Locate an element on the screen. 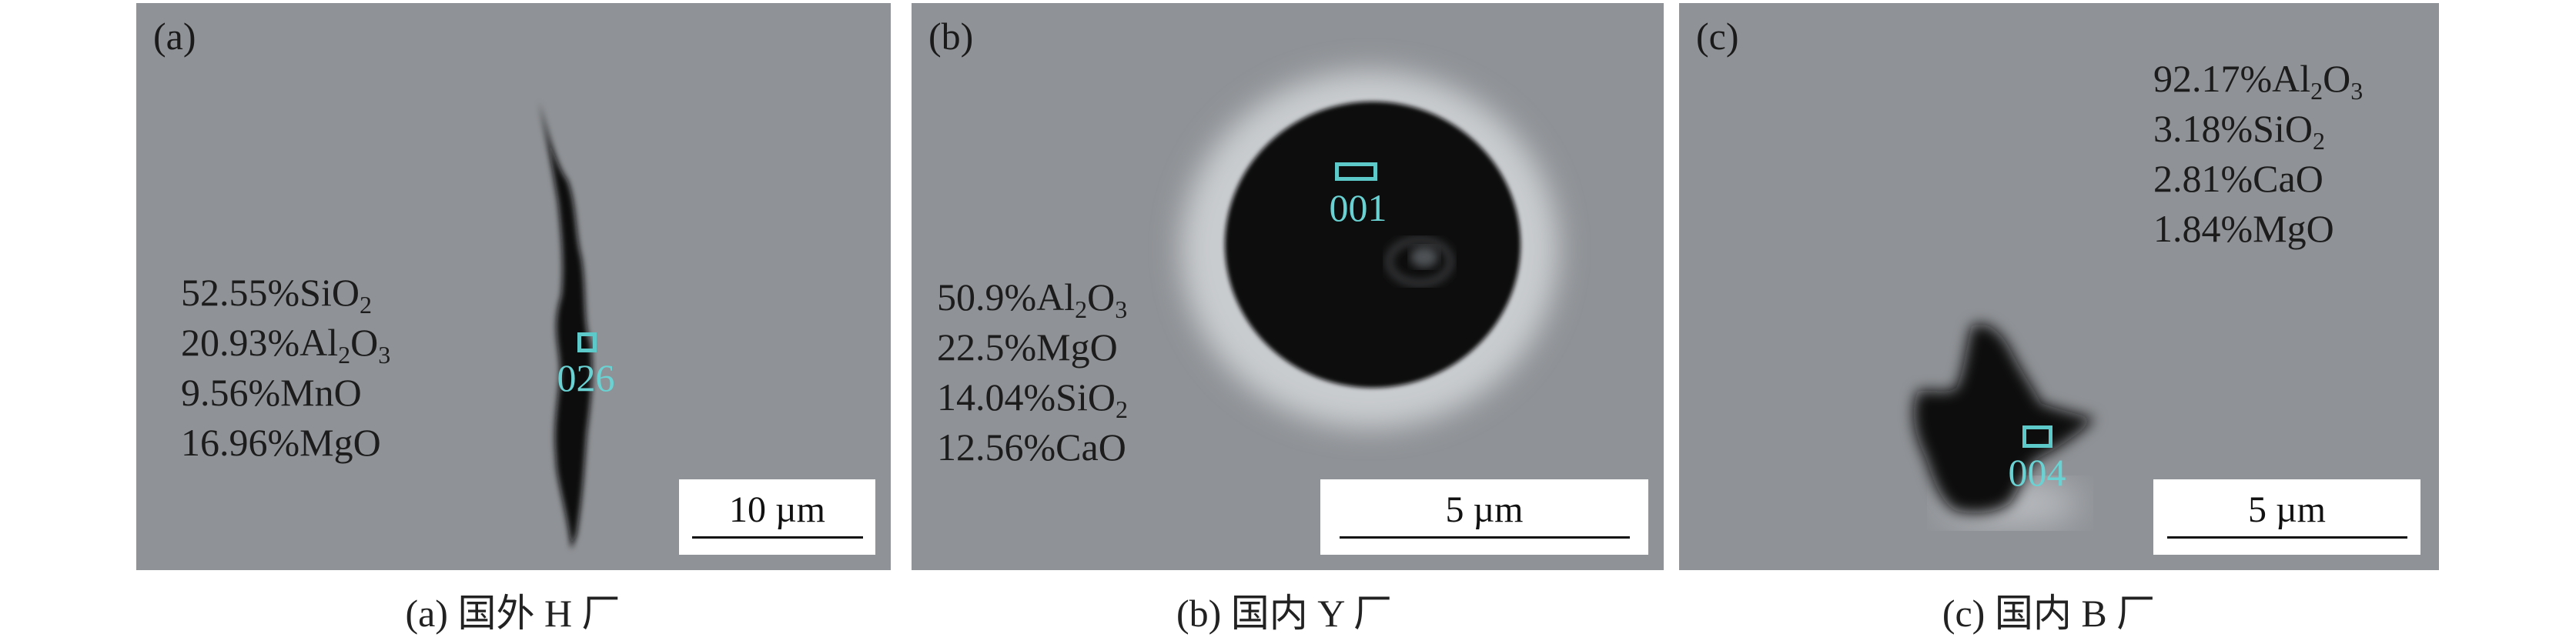 Image resolution: width=2576 pixels, height=644 pixels. composition-item: 92.17%Al2O3 is located at coordinates (2259, 81).